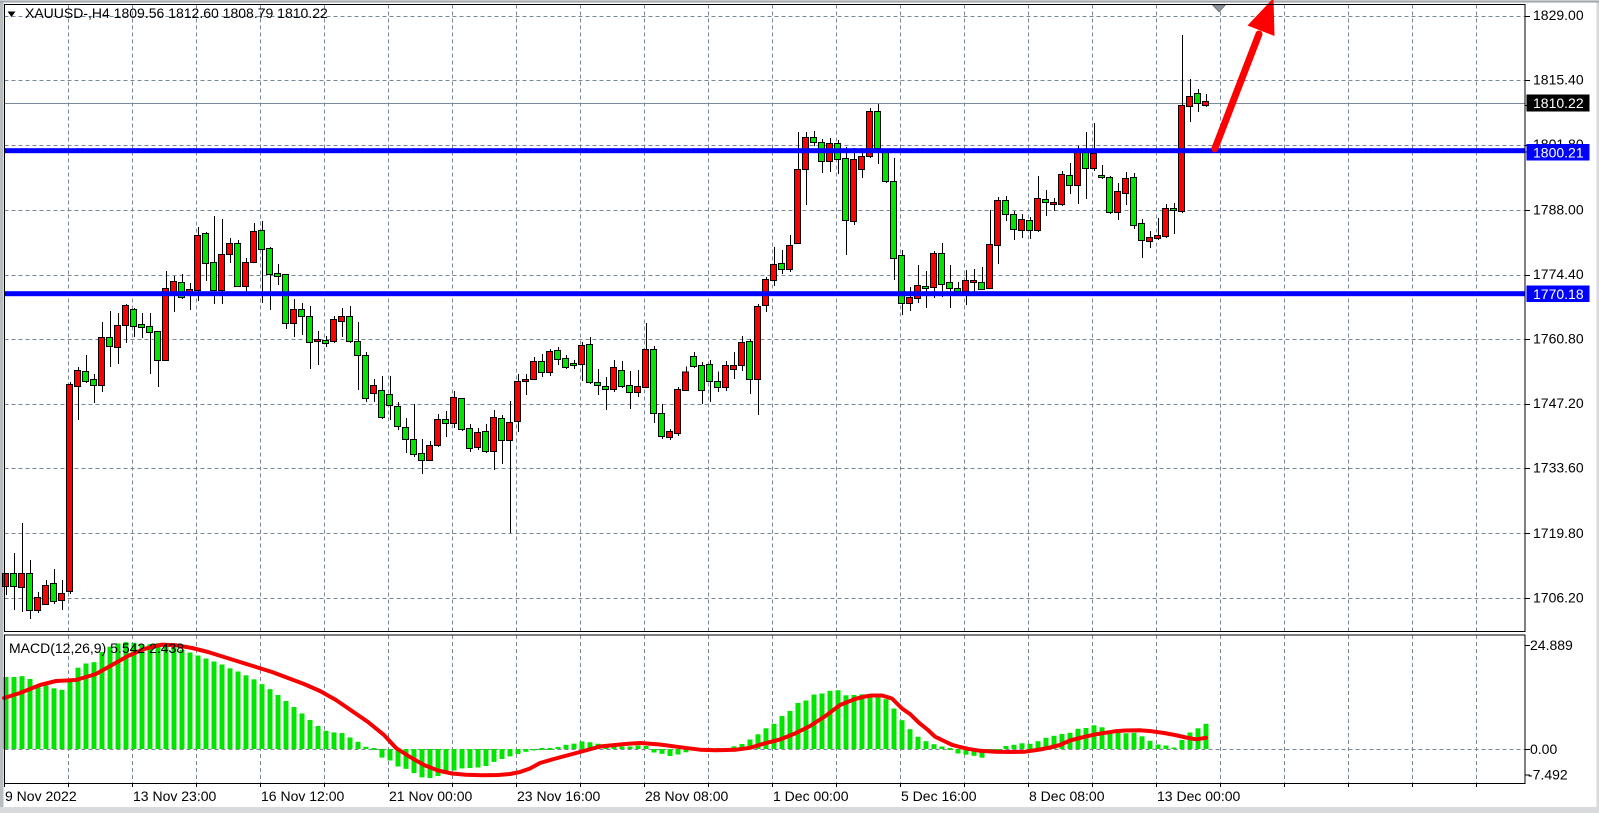  Describe the element at coordinates (1558, 153) in the screenshot. I see `svg-text: 1800.21` at that location.